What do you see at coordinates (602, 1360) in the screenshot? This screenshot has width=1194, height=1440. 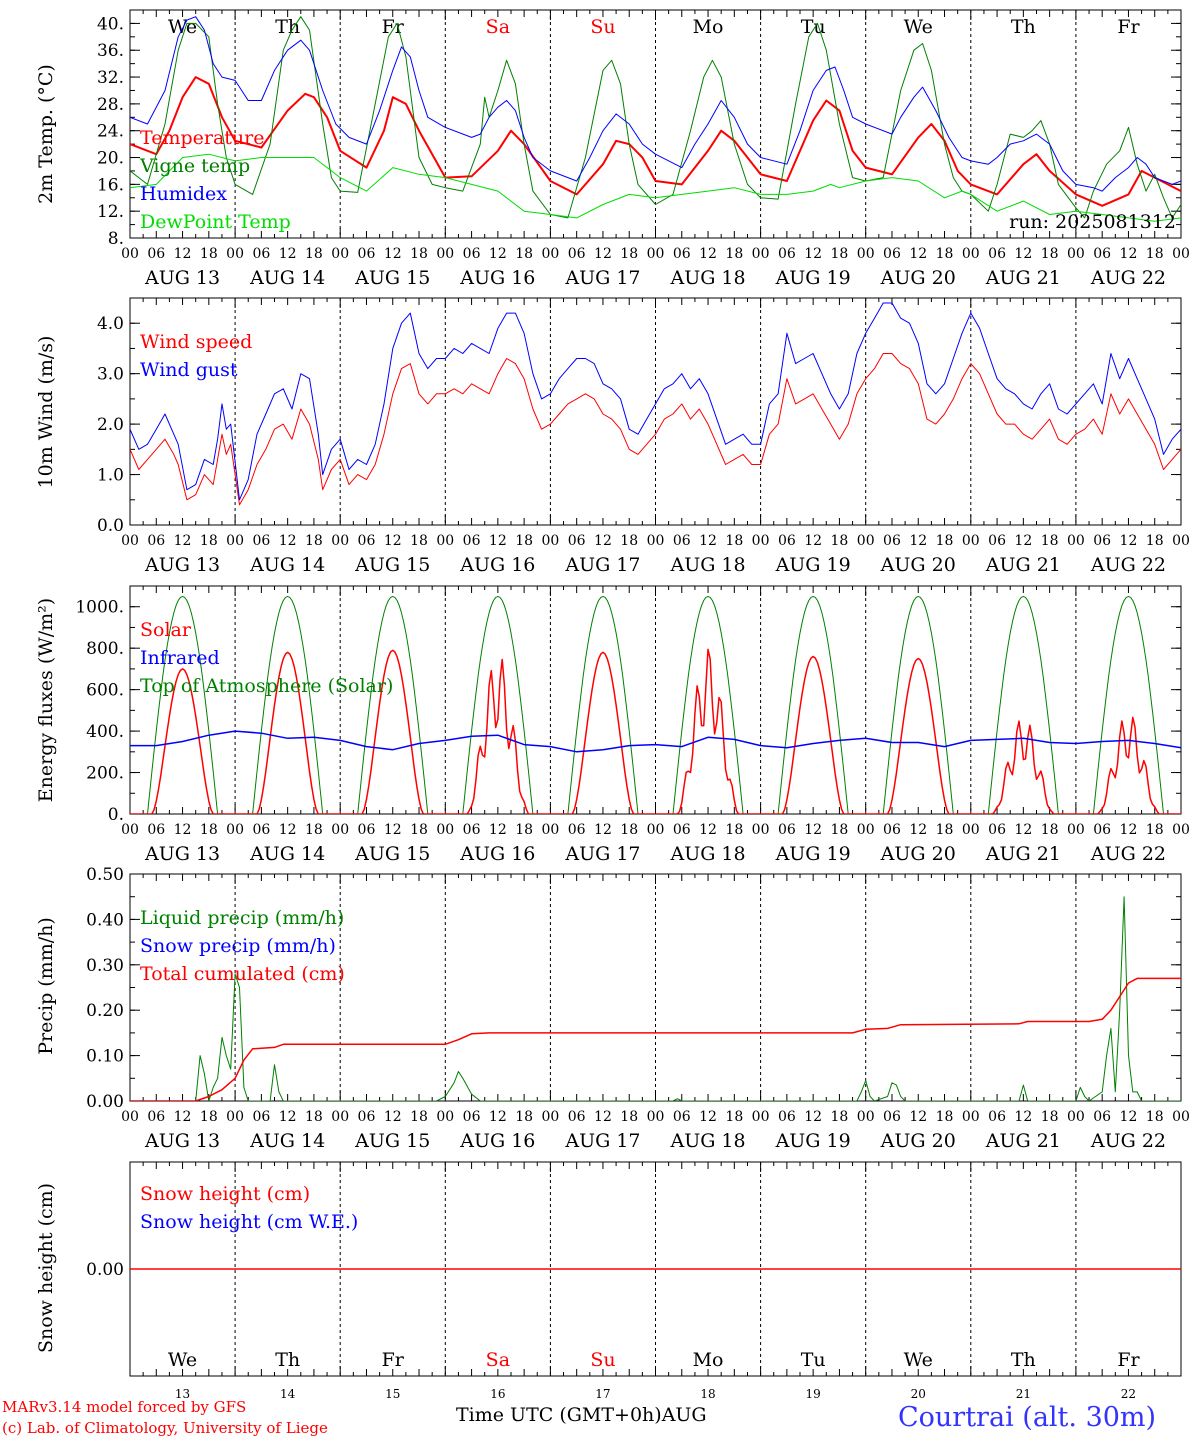 I see `day-label-bottom: Su` at bounding box center [602, 1360].